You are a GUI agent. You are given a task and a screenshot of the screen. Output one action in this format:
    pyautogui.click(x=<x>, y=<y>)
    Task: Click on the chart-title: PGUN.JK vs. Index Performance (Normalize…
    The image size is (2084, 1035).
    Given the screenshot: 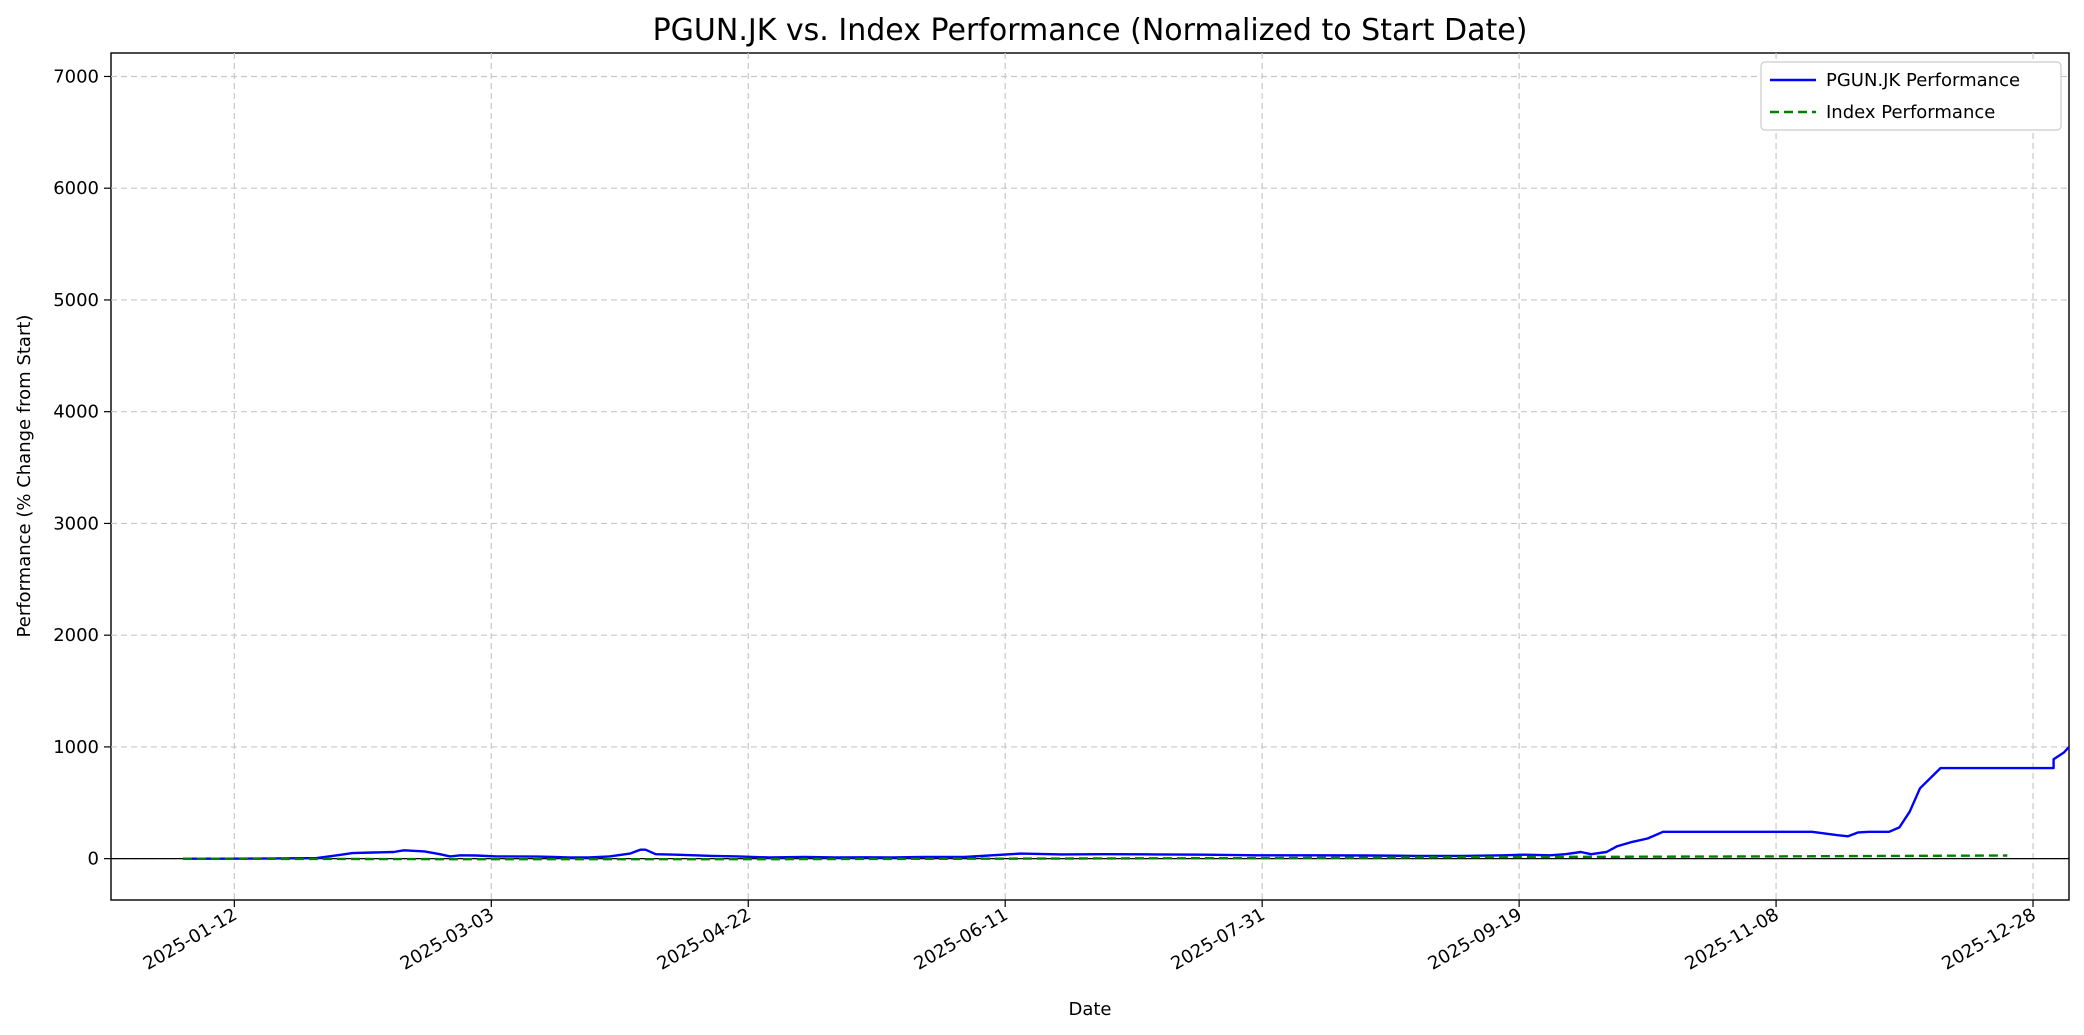 What is the action you would take?
    pyautogui.click(x=1090, y=30)
    